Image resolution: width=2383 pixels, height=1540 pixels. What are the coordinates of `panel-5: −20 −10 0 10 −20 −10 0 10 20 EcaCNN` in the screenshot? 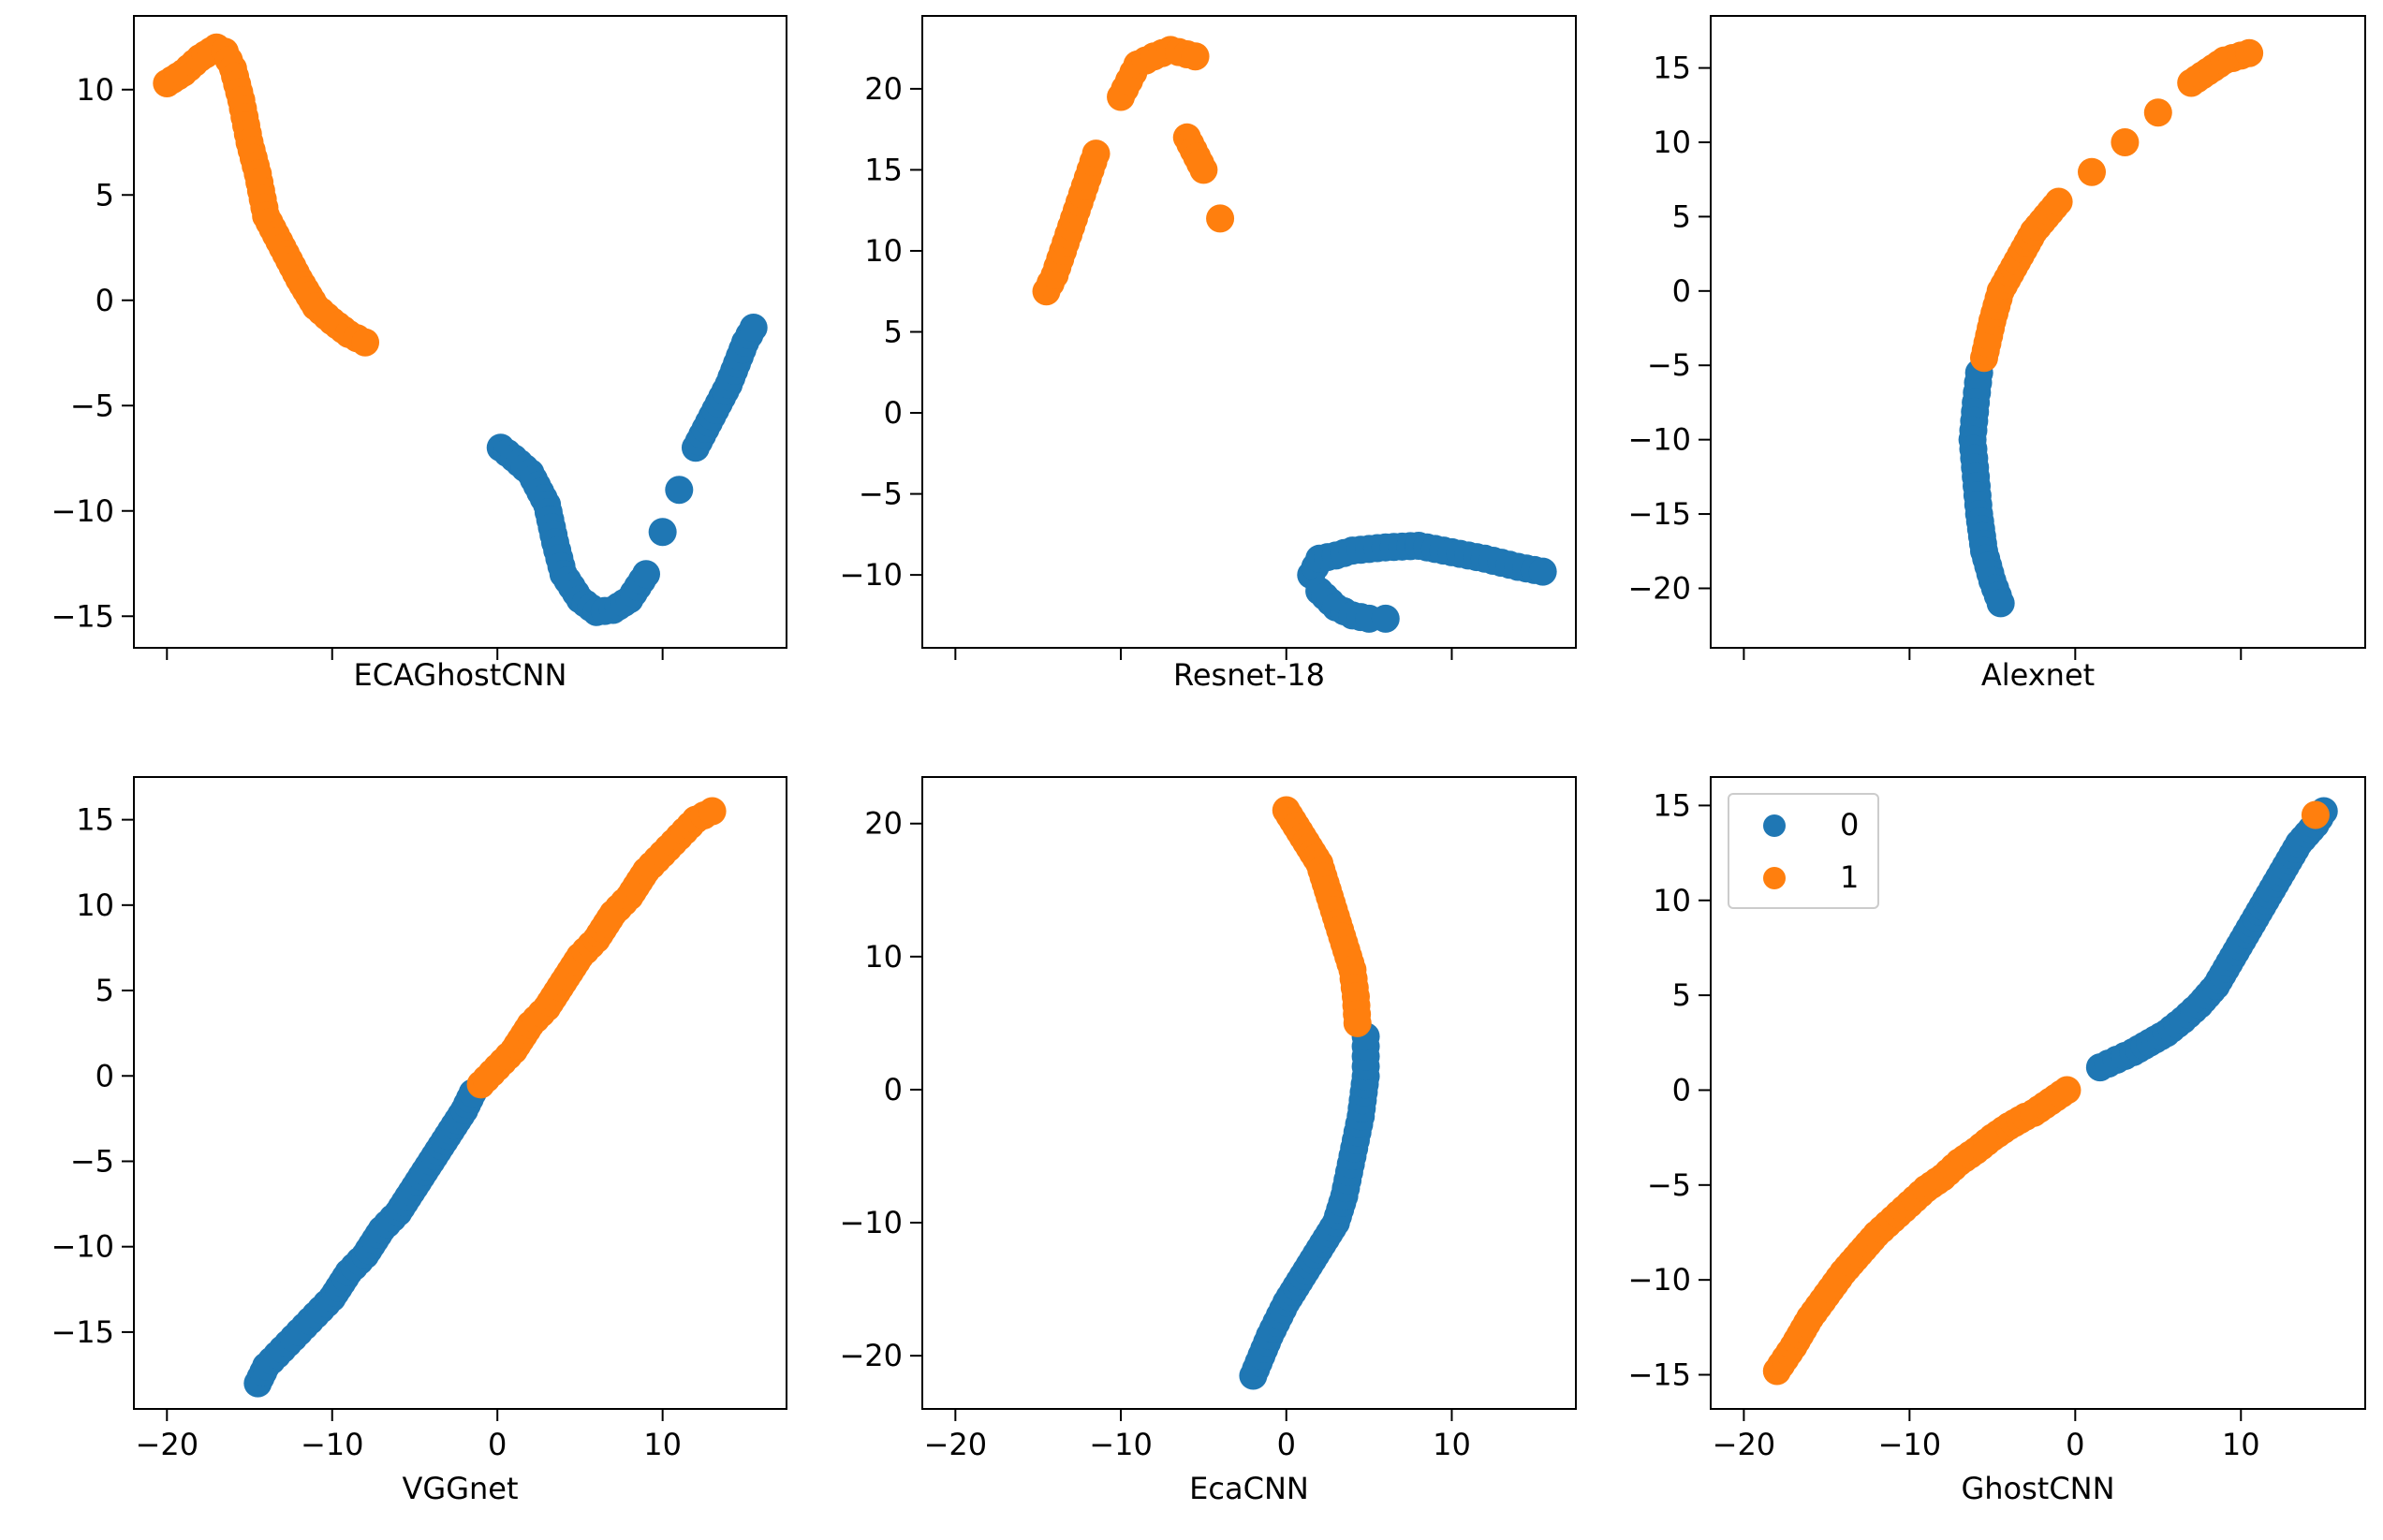 It's located at (1208, 1141).